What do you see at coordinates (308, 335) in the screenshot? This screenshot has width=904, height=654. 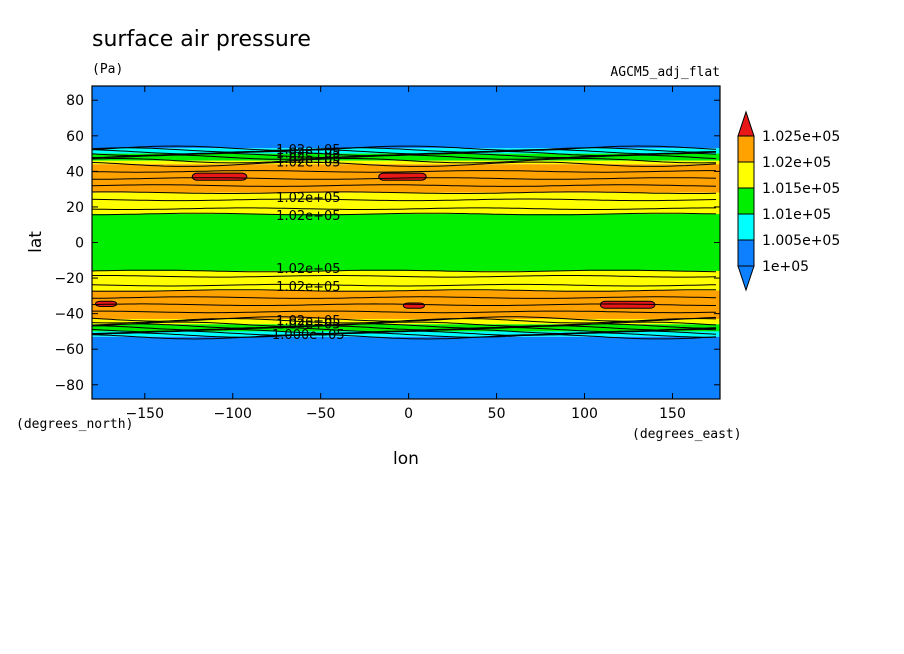 I see `contour-label: 1.000e+05` at bounding box center [308, 335].